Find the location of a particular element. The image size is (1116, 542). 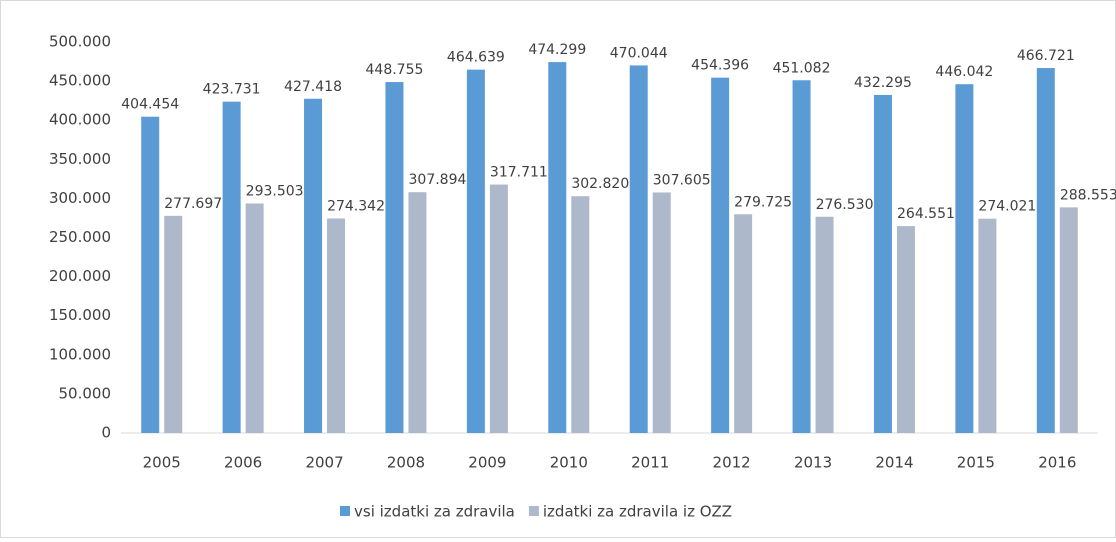

x-tick-label: 2005 is located at coordinates (162, 463).